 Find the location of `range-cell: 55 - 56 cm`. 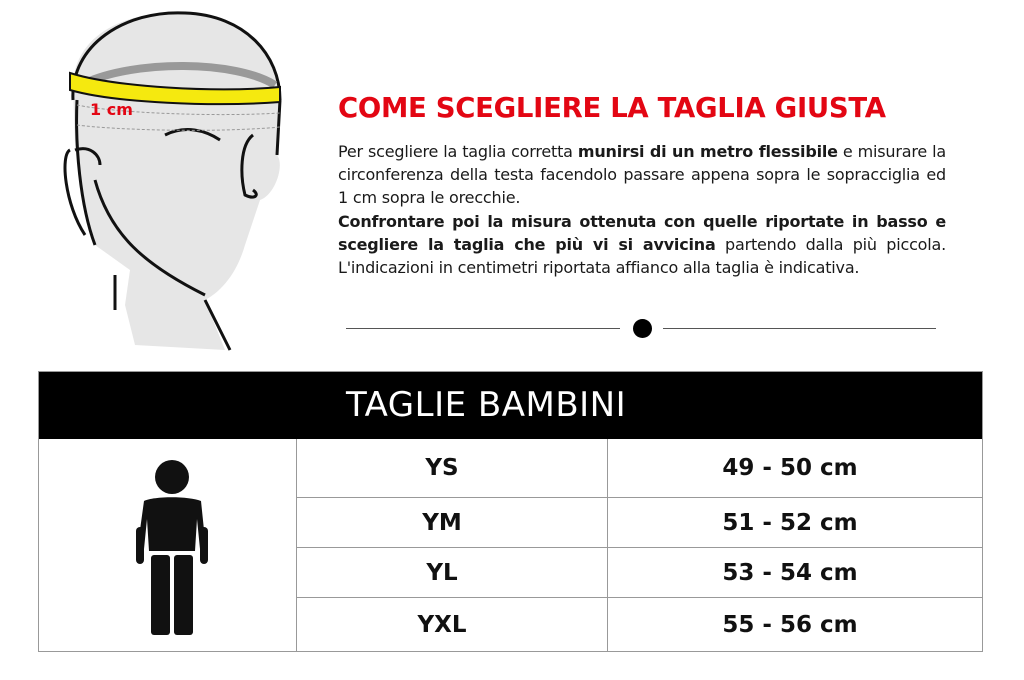

range-cell: 55 - 56 cm is located at coordinates (790, 625).